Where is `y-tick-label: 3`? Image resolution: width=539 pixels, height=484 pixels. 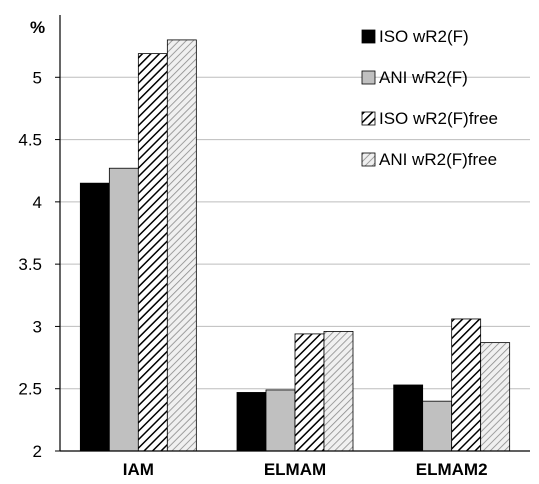 y-tick-label: 3 is located at coordinates (37, 326).